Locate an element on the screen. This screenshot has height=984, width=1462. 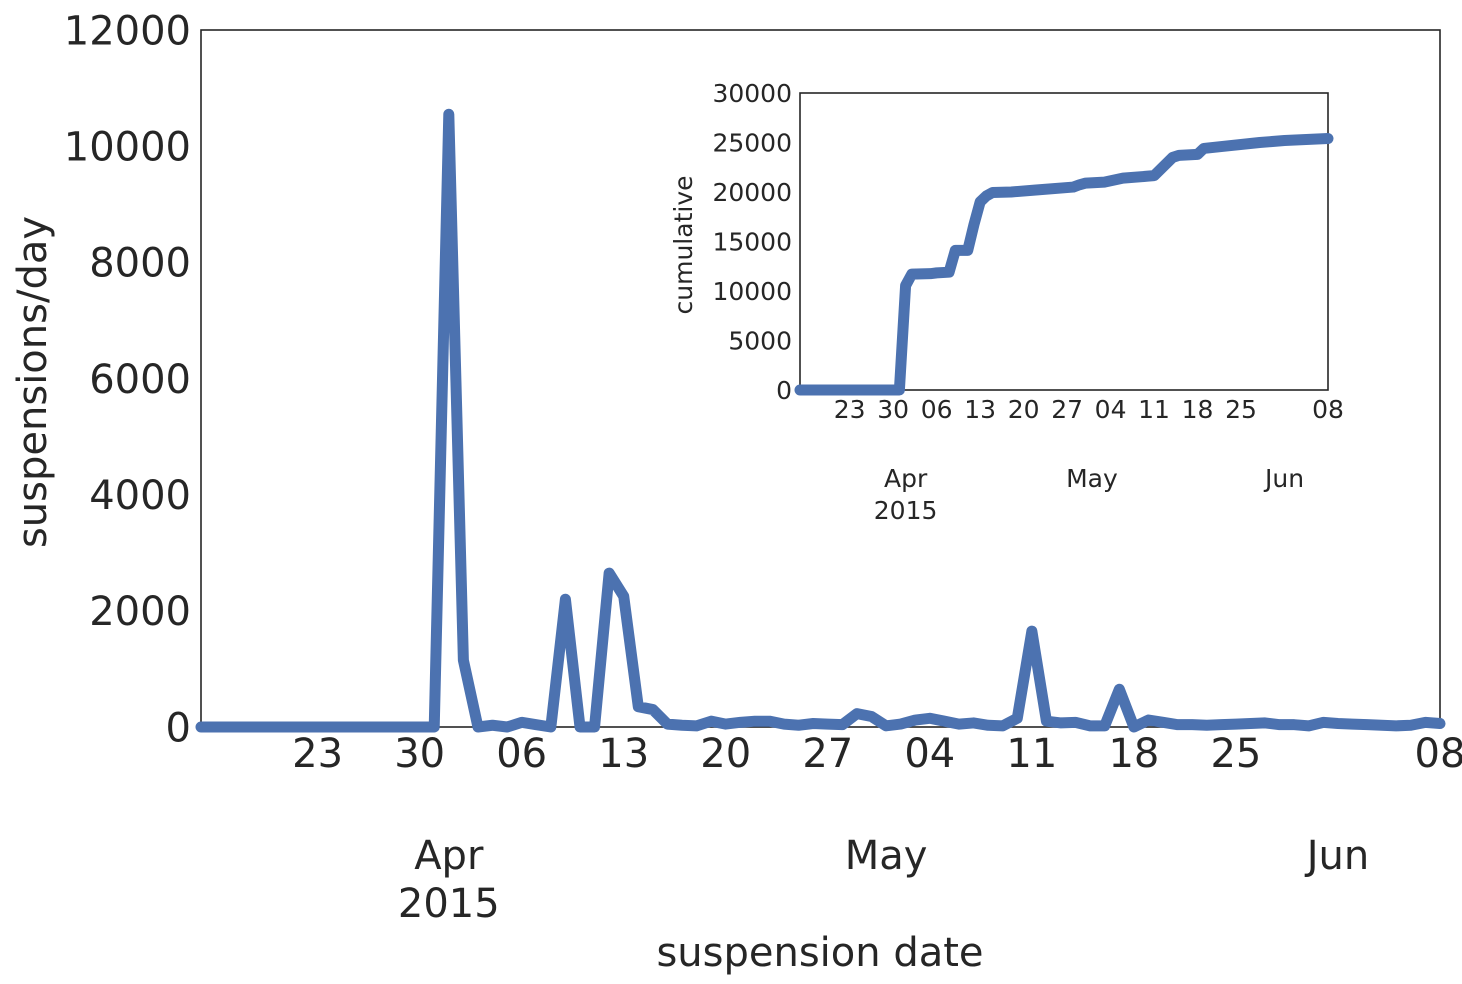
main-x-tick-label: 27 is located at coordinates (827, 754).